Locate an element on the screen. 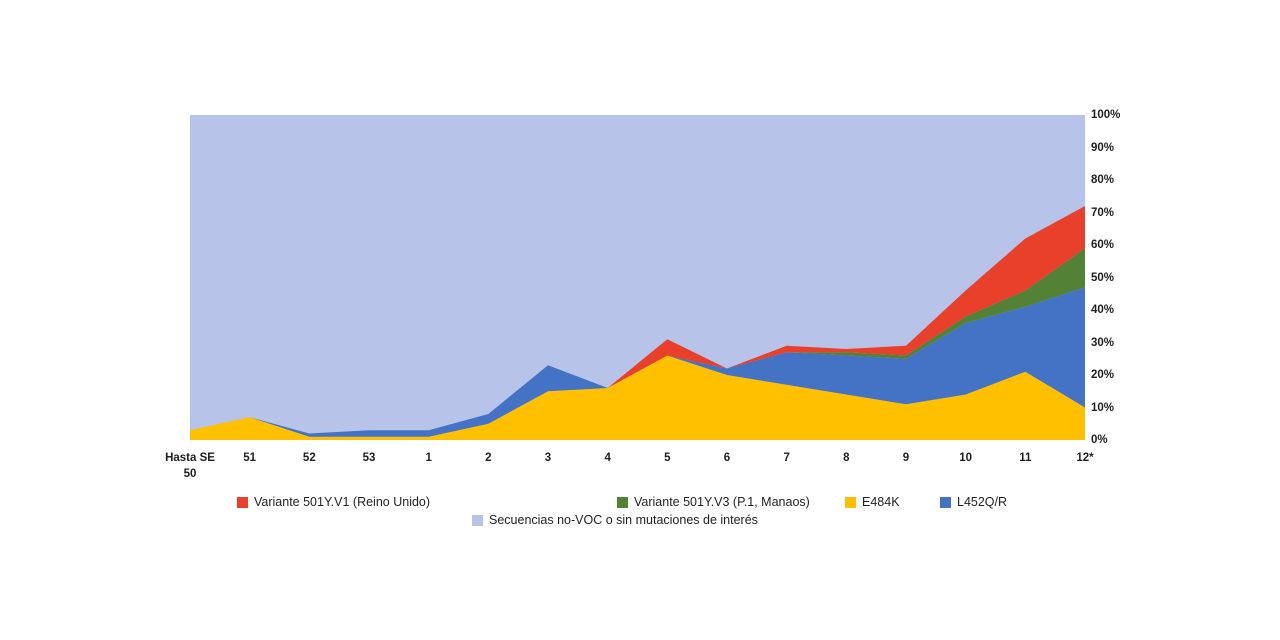  y-tick-label: 60% is located at coordinates (1103, 245).